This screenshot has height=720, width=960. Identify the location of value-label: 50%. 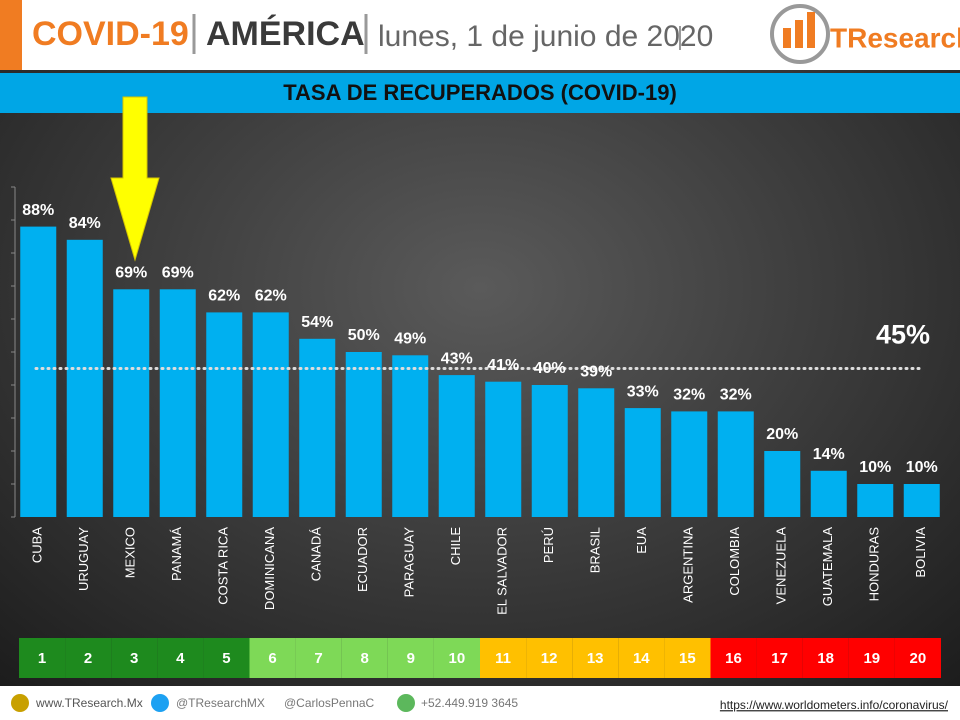
(364, 335).